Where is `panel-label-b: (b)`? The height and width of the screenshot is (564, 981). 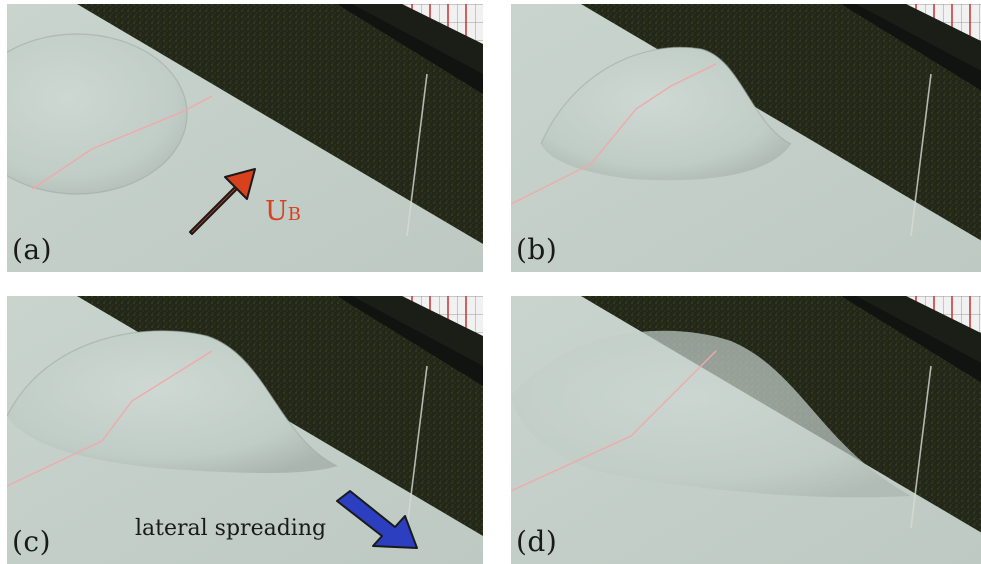 panel-label-b: (b) is located at coordinates (537, 249).